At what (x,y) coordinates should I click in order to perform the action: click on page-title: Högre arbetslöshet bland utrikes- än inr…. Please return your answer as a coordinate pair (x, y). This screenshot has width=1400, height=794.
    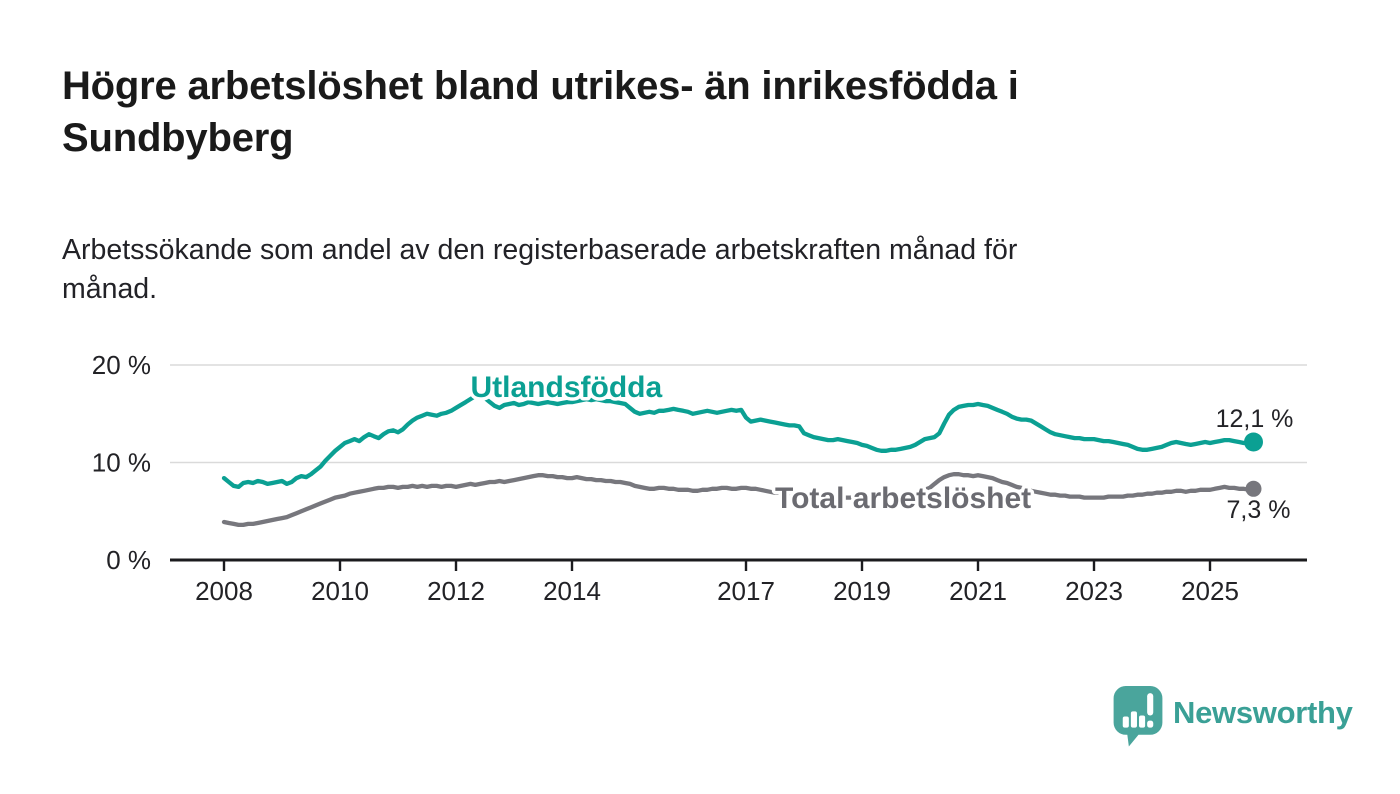
    Looking at the image, I should click on (662, 112).